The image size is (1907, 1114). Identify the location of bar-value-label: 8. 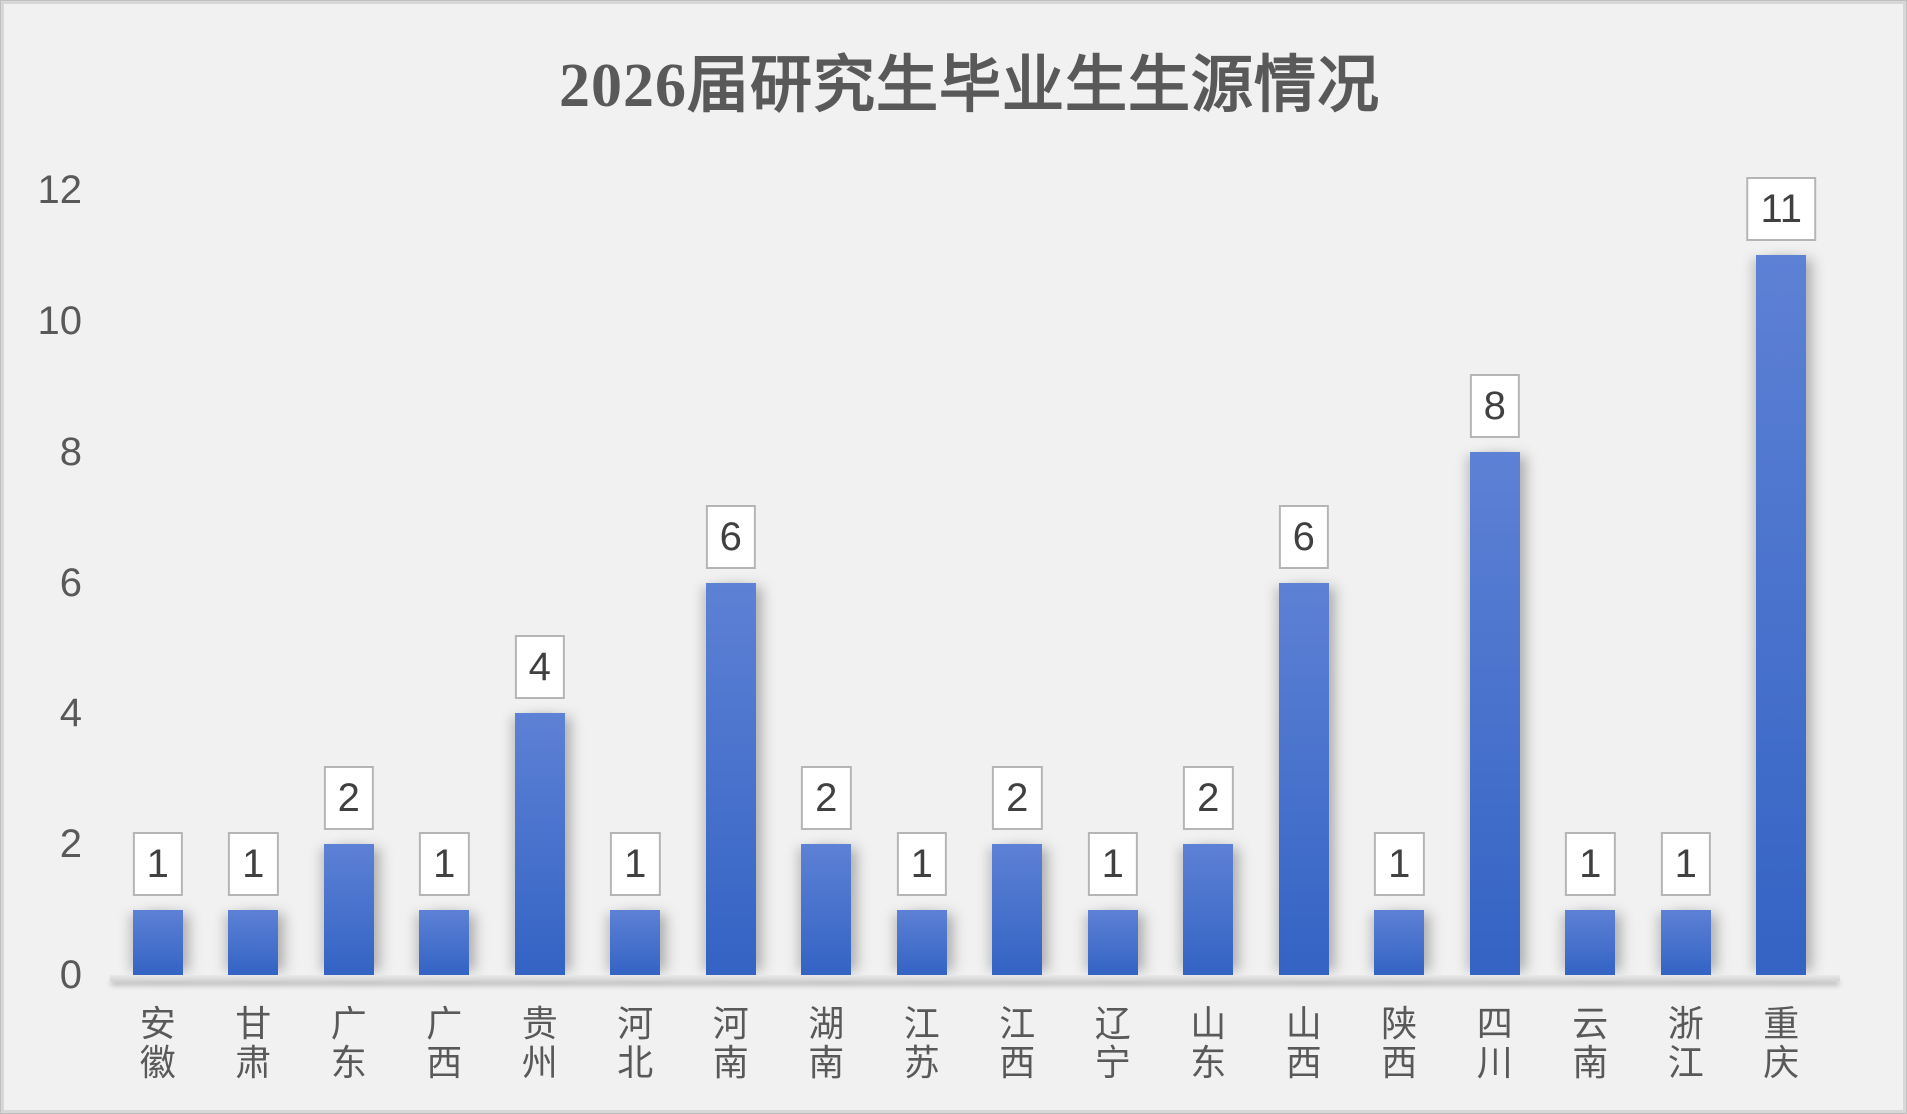
(1494, 405).